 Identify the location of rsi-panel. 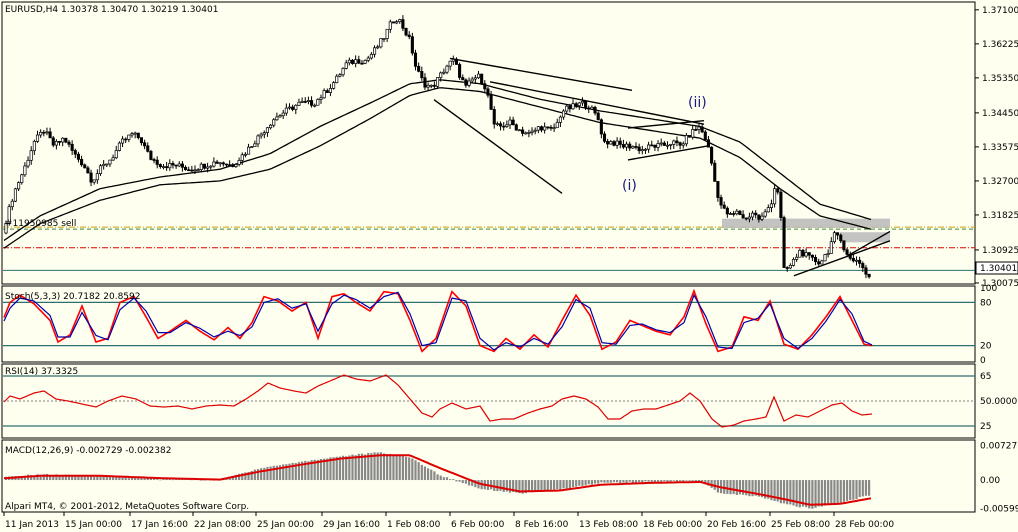
(488, 401).